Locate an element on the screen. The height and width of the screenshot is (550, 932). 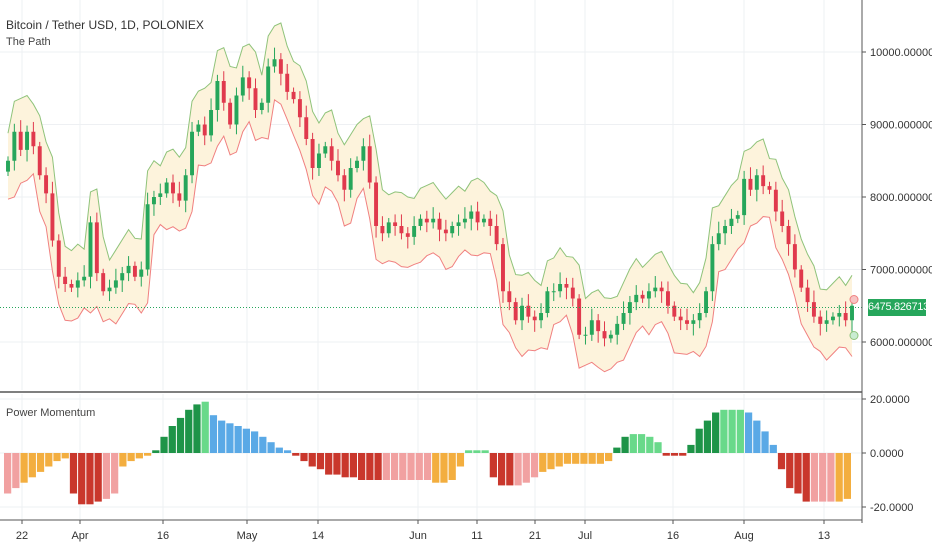
time-tick-label: Apr is located at coordinates (79, 536).